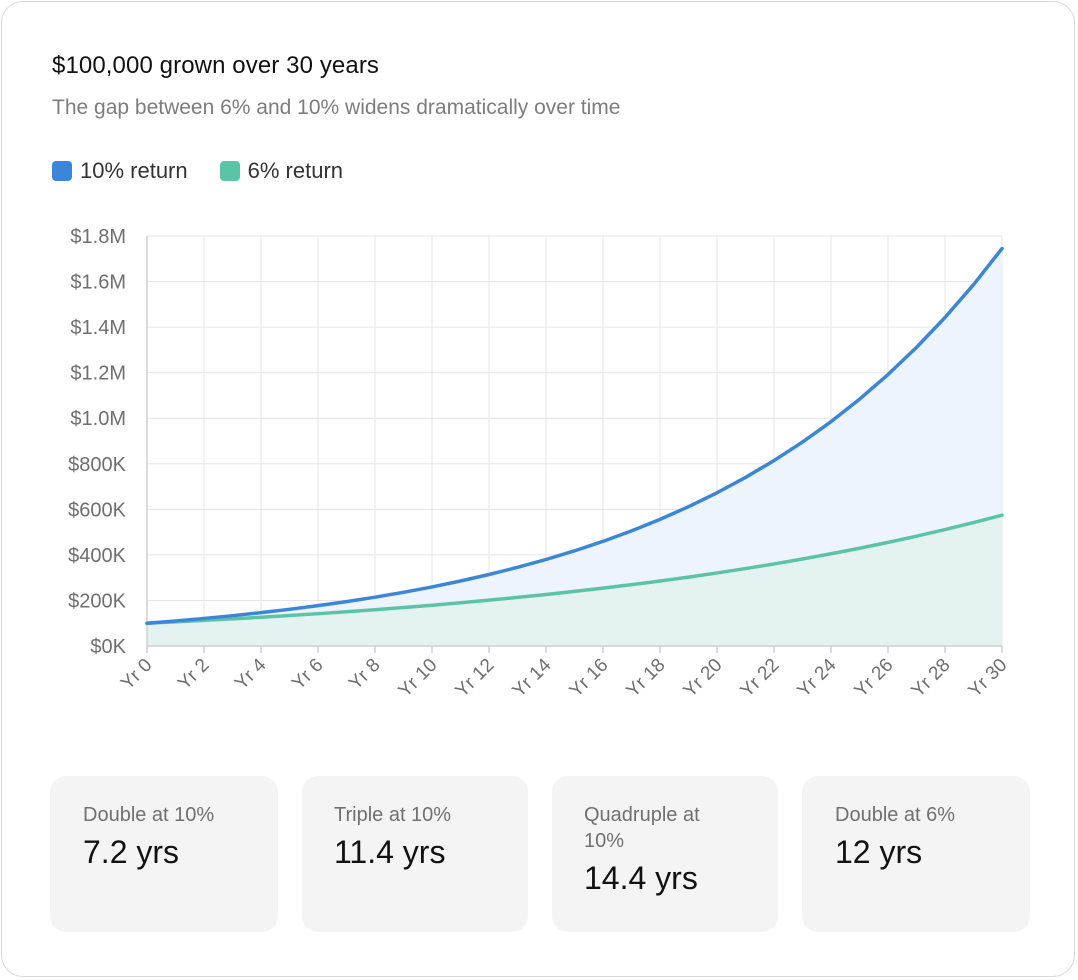  What do you see at coordinates (364, 674) in the screenshot?
I see `x-tick-label: Yr 8` at bounding box center [364, 674].